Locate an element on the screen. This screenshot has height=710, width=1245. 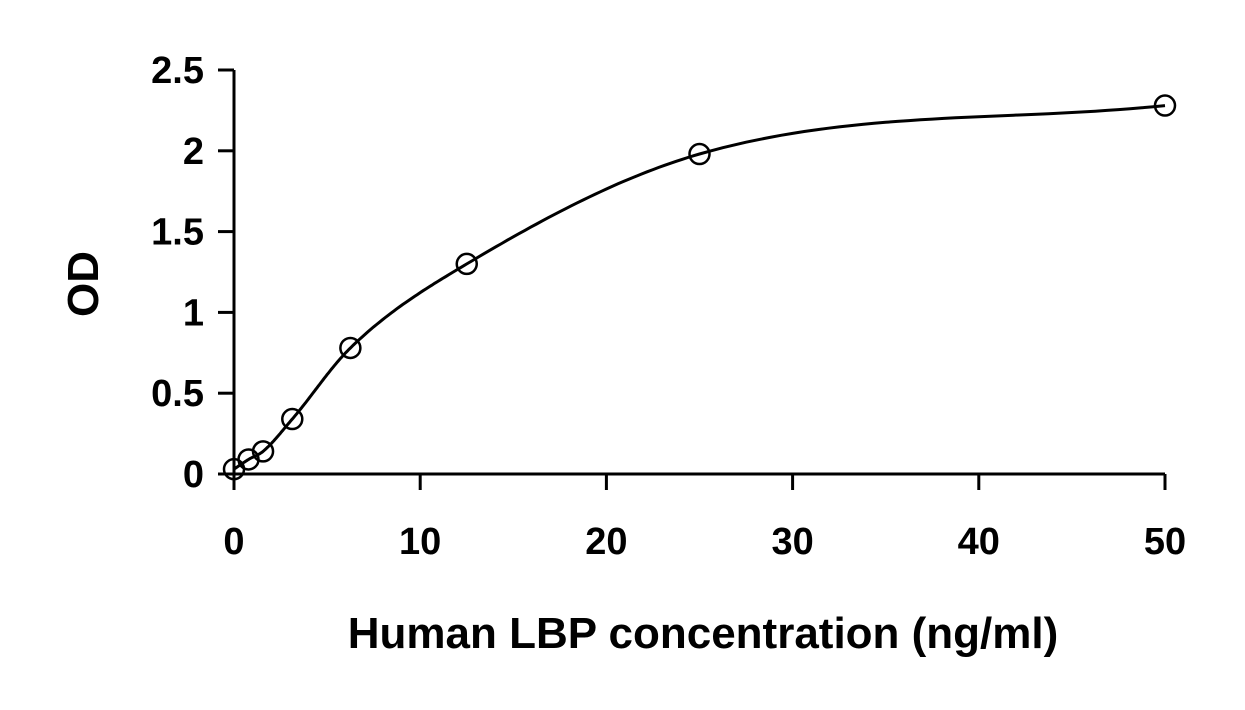
y-tick-label: 1.5 is located at coordinates (177, 233).